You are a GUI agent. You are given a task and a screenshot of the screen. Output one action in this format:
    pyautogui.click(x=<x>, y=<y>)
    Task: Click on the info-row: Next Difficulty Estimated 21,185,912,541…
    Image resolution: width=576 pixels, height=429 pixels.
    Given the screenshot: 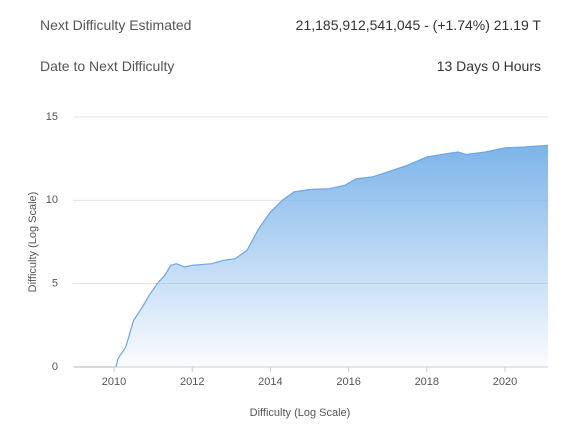 What is the action you would take?
    pyautogui.click(x=290, y=27)
    